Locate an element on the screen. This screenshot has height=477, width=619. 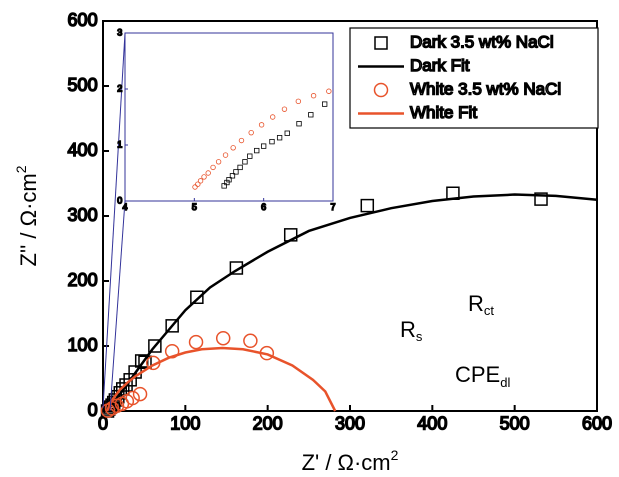
y-tick-label: 100 is located at coordinates (83, 345).